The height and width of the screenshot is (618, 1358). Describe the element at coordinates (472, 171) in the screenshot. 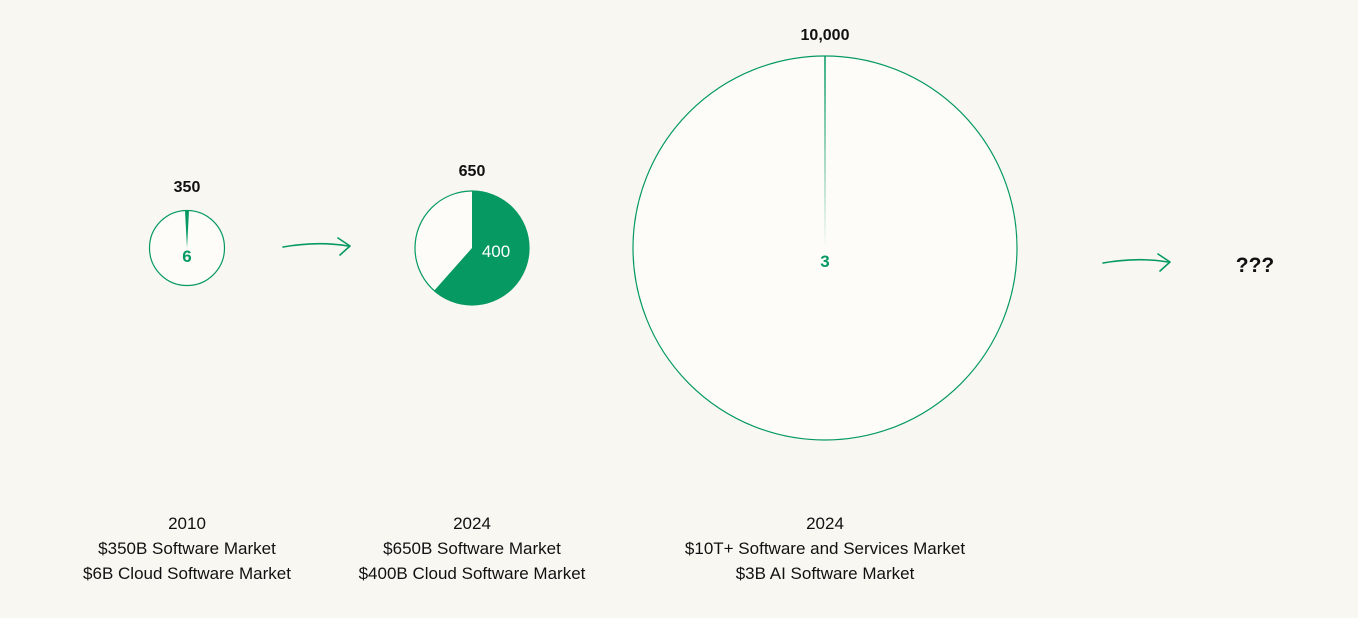

I see `pie-total-label: 650` at that location.